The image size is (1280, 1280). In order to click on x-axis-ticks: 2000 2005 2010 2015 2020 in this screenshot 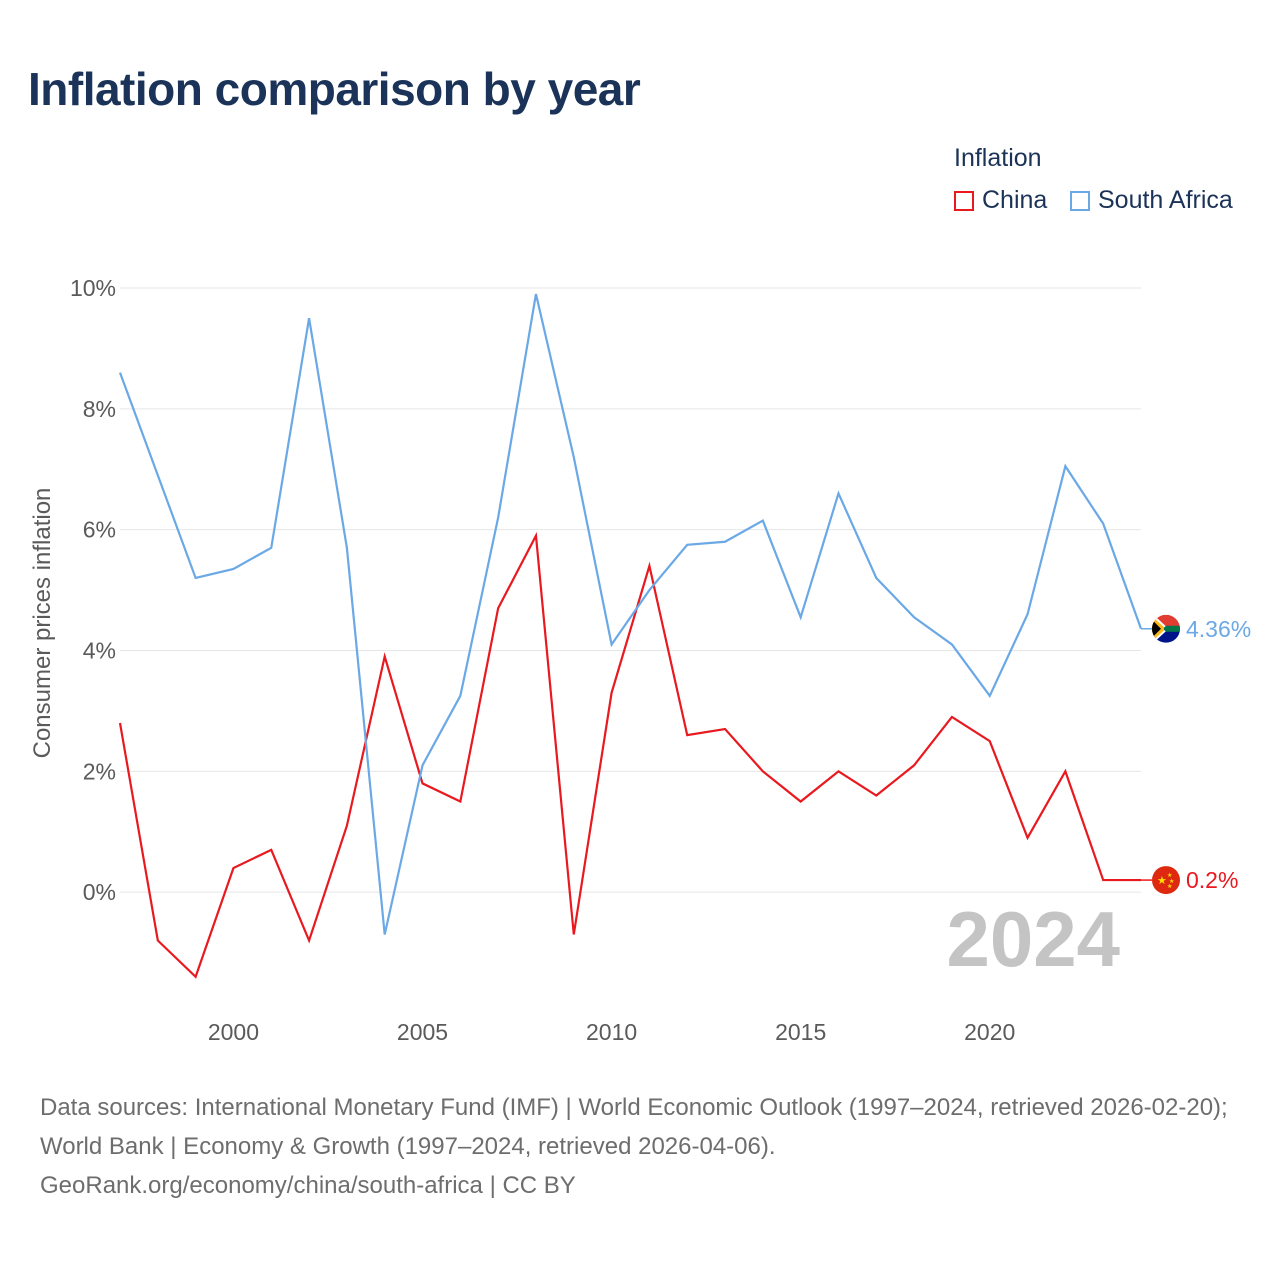, I will do `click(611, 1032)`.